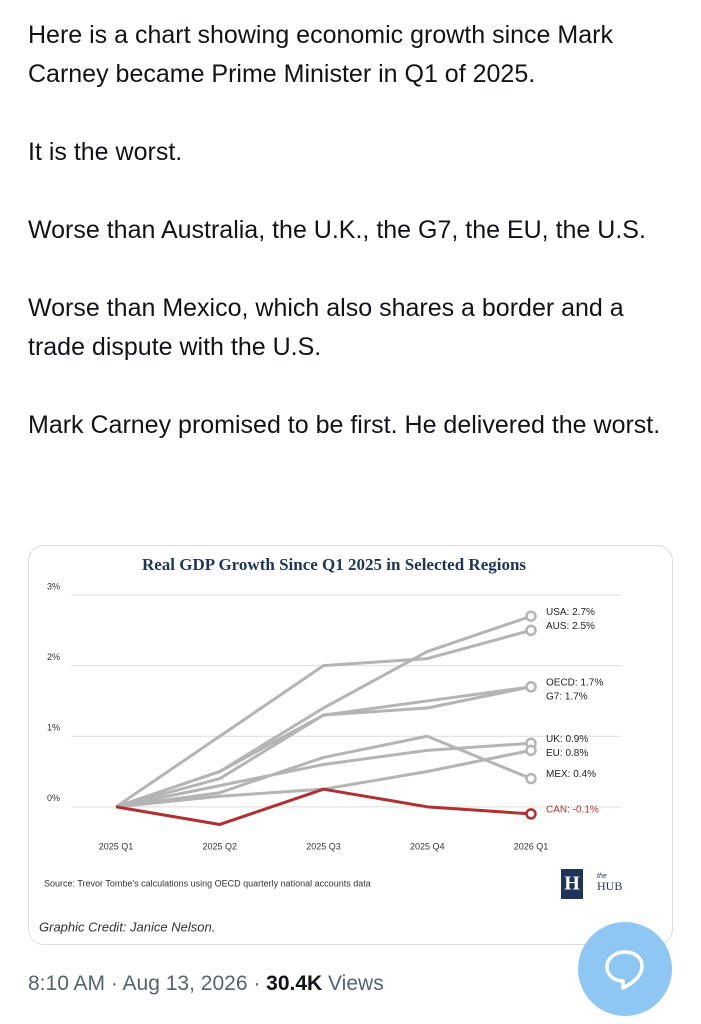  I want to click on series-label: MEX: 0.4%, so click(571, 774).